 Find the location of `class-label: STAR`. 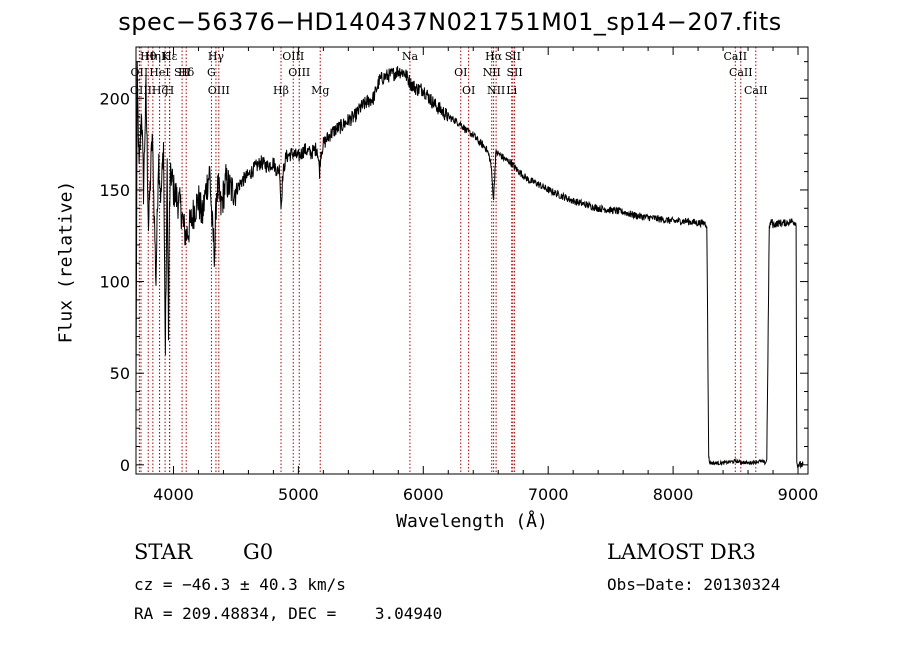

class-label: STAR is located at coordinates (163, 552).